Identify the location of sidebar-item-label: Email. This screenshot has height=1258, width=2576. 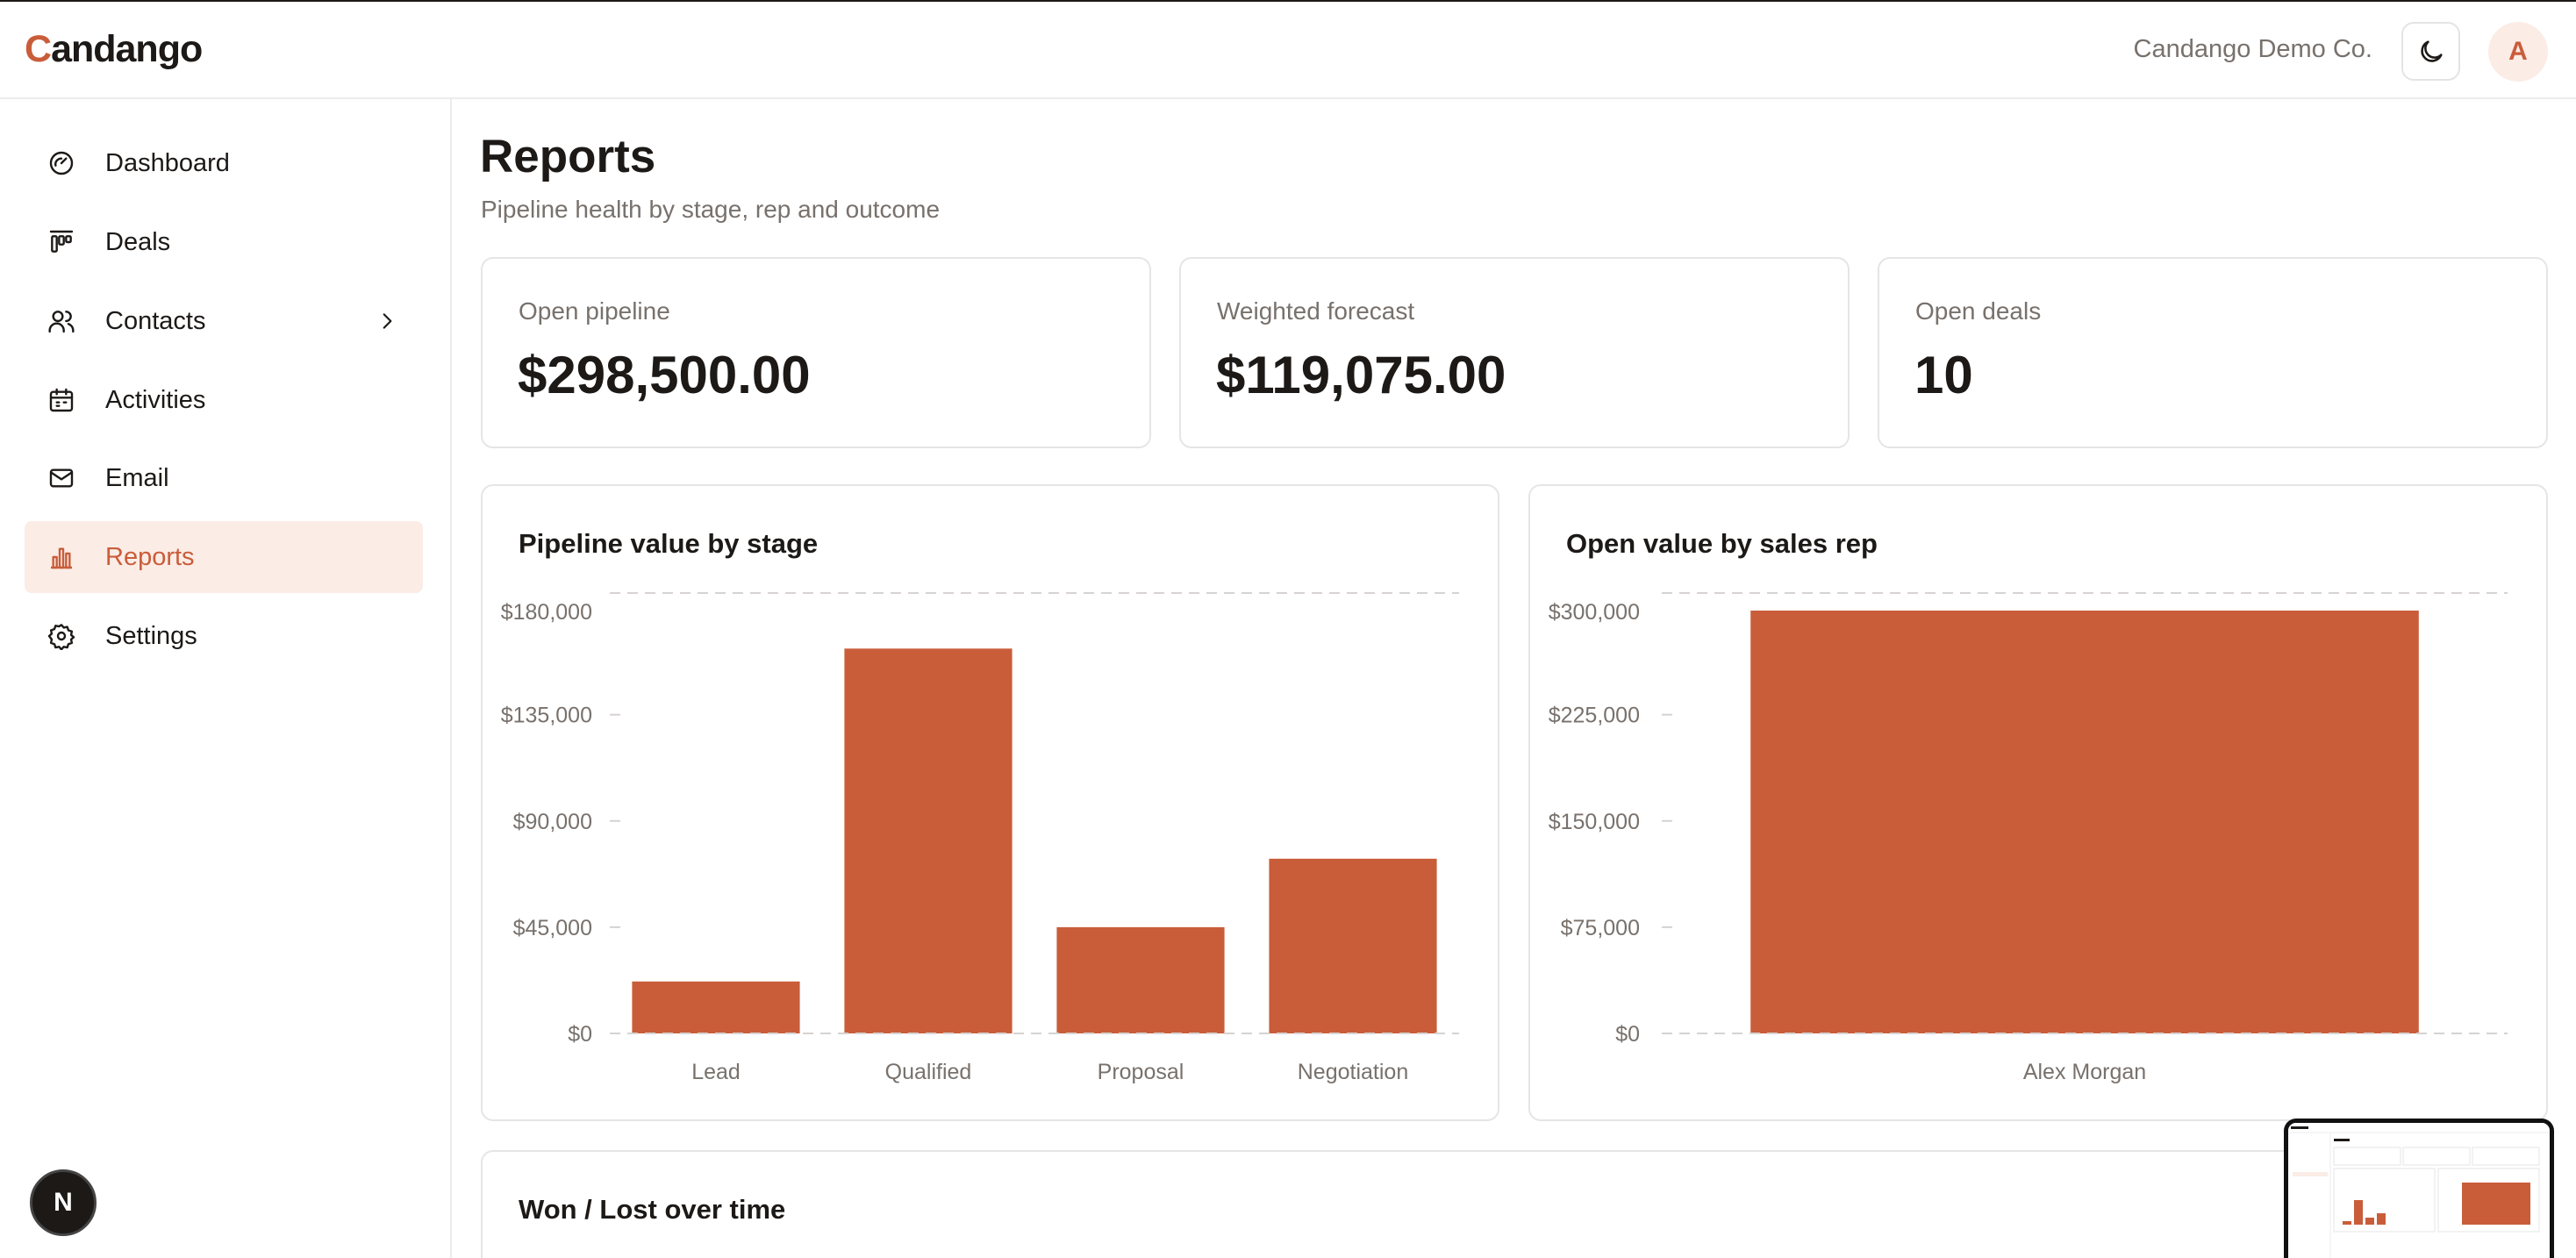
(137, 478).